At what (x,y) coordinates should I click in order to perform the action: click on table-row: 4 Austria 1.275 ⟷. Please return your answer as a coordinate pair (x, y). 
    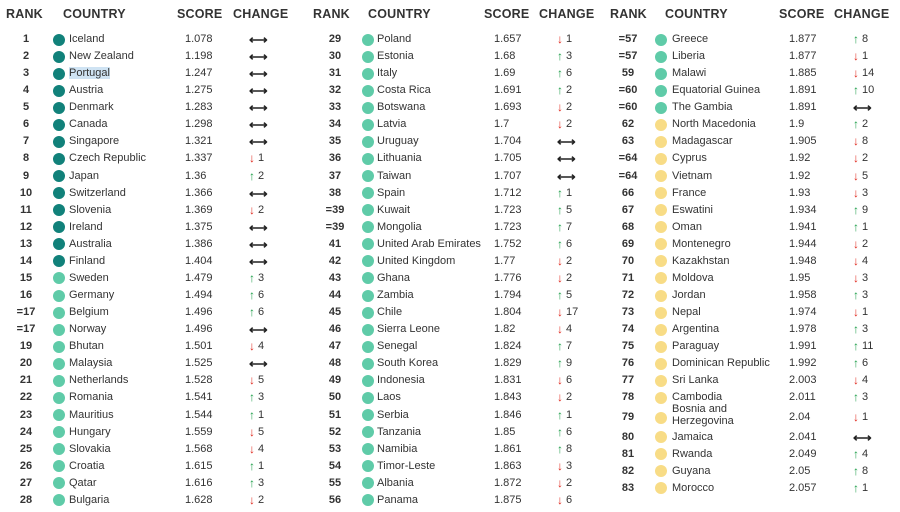
    Looking at the image, I should click on (152, 90).